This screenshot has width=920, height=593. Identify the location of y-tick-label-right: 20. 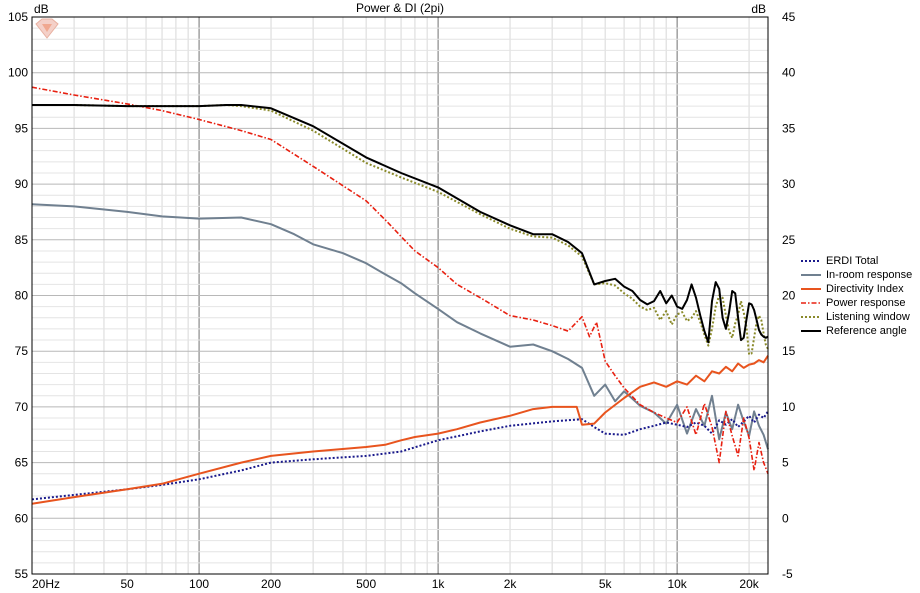
(789, 296).